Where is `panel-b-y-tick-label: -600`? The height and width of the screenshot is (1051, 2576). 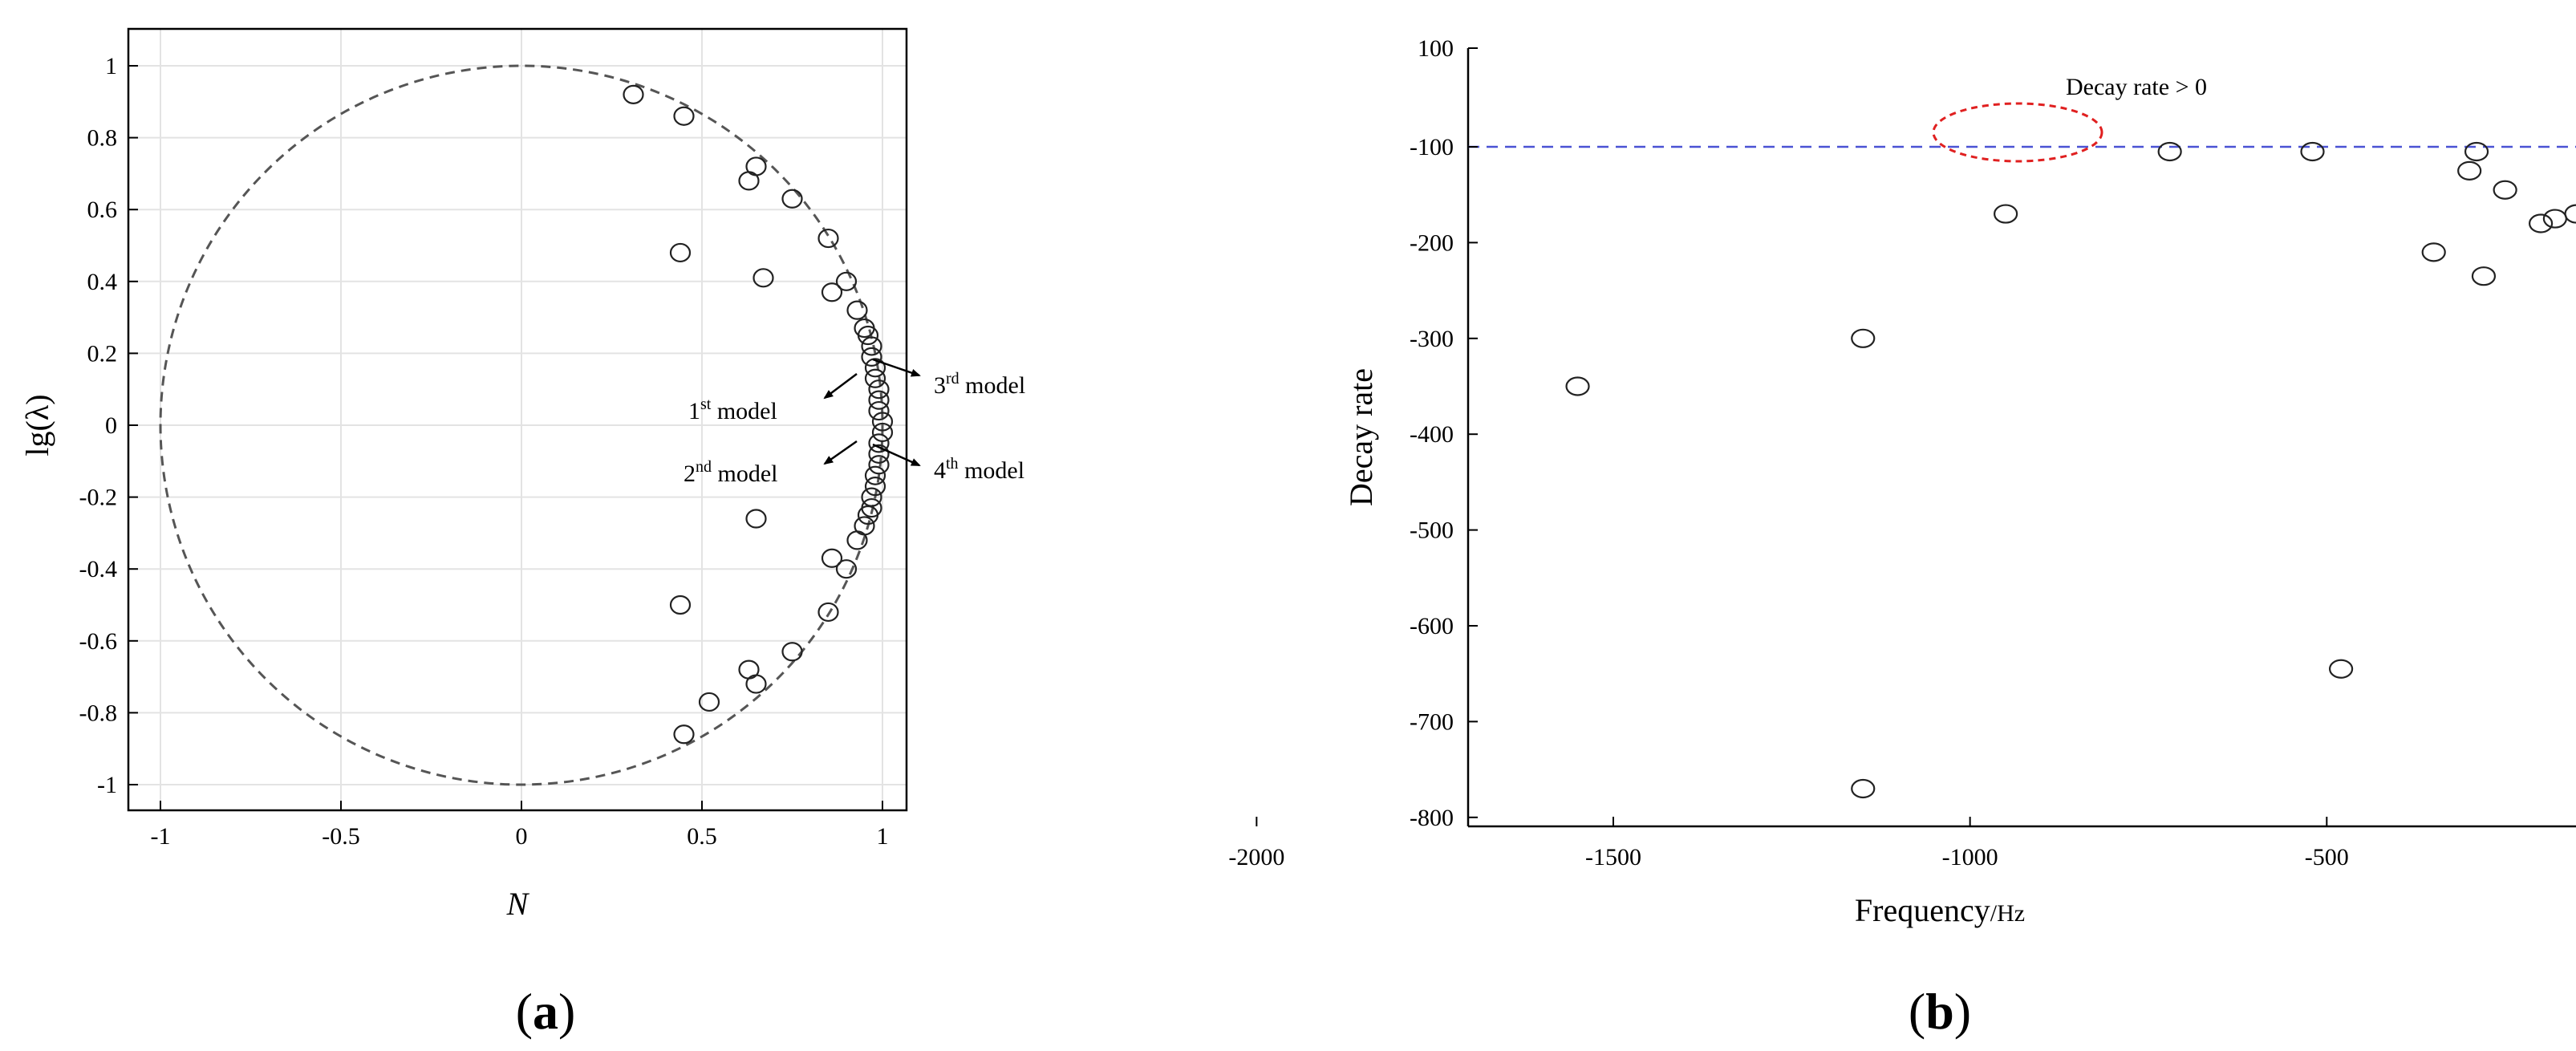 panel-b-y-tick-label: -600 is located at coordinates (1432, 626).